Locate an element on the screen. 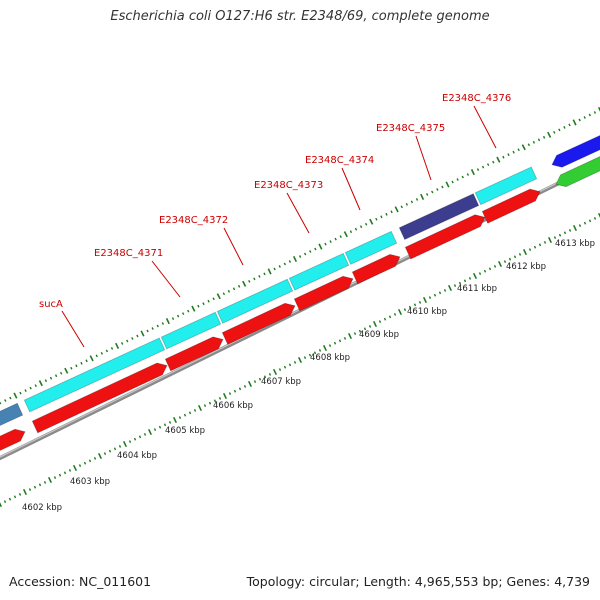 This screenshot has height=600, width=600. feature-green is located at coordinates (577, 172).